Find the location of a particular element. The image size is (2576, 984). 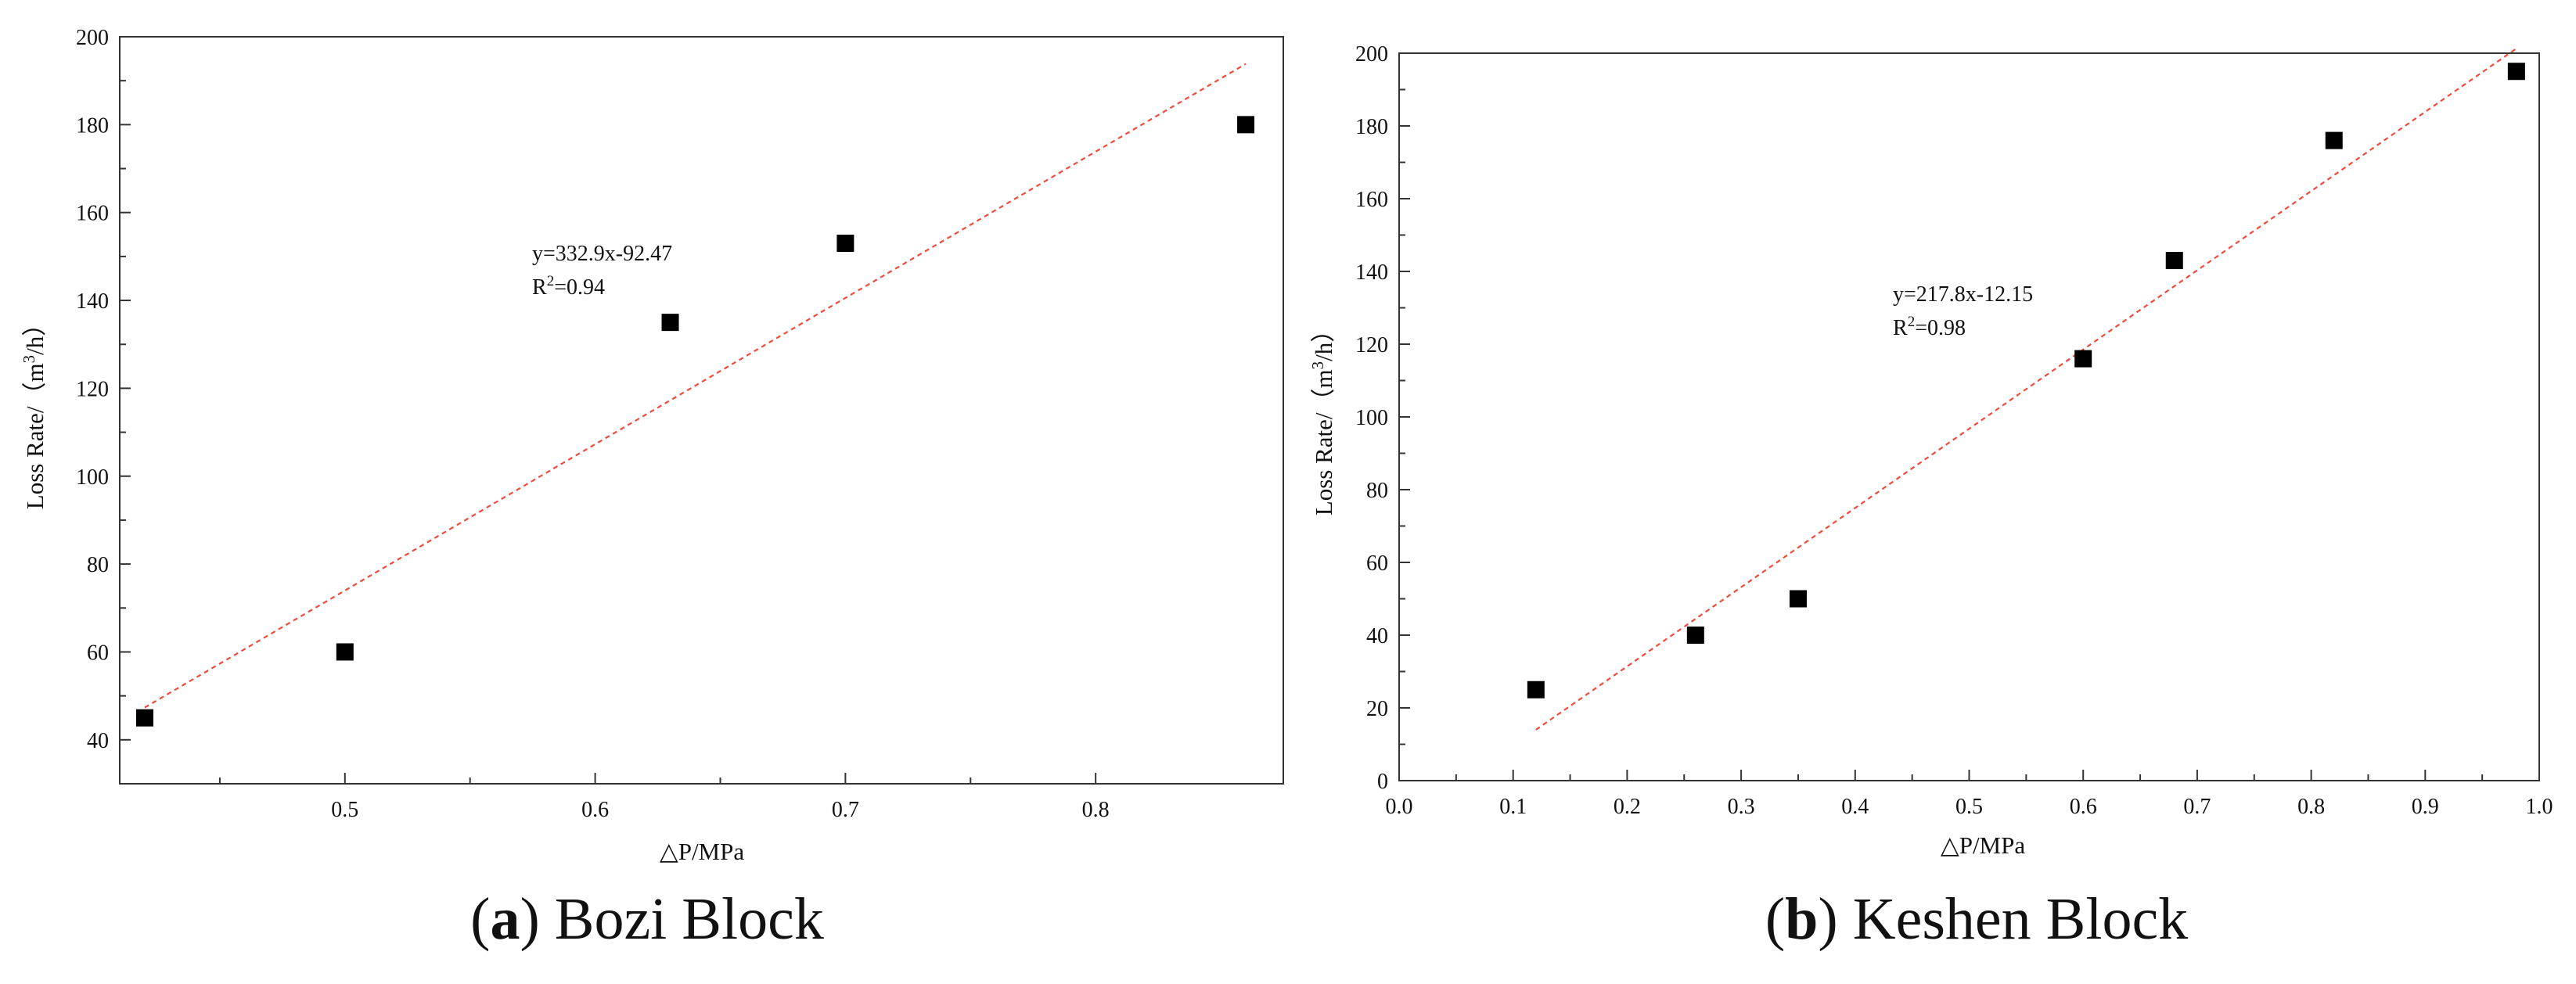

chart-b-y-tick-label: 140 is located at coordinates (1371, 273).